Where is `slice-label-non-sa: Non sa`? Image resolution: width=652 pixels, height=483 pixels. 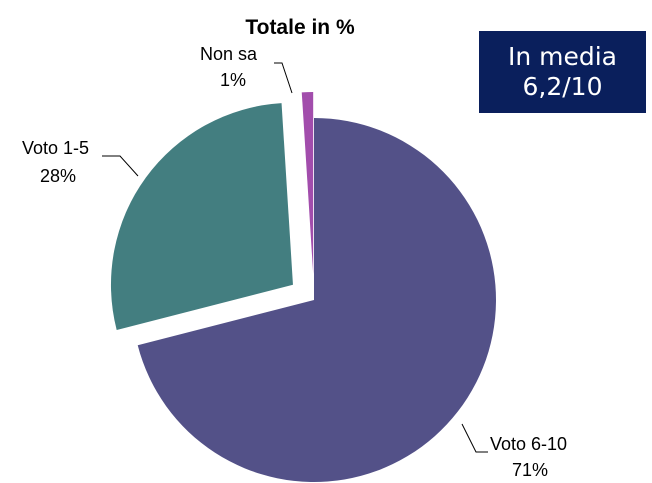 slice-label-non-sa: Non sa is located at coordinates (229, 54).